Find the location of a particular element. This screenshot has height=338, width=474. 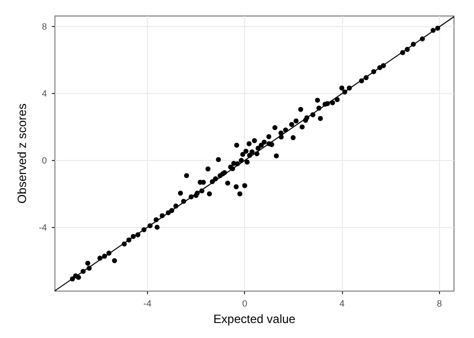

y-tick-label: -4 is located at coordinates (42, 227).